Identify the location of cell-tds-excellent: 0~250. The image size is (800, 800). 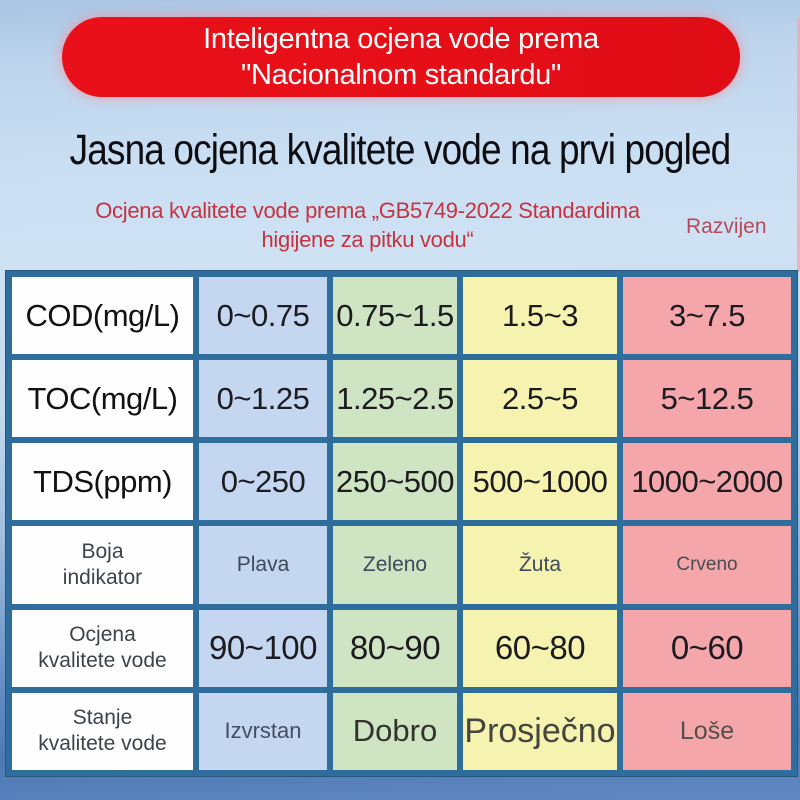
(263, 482).